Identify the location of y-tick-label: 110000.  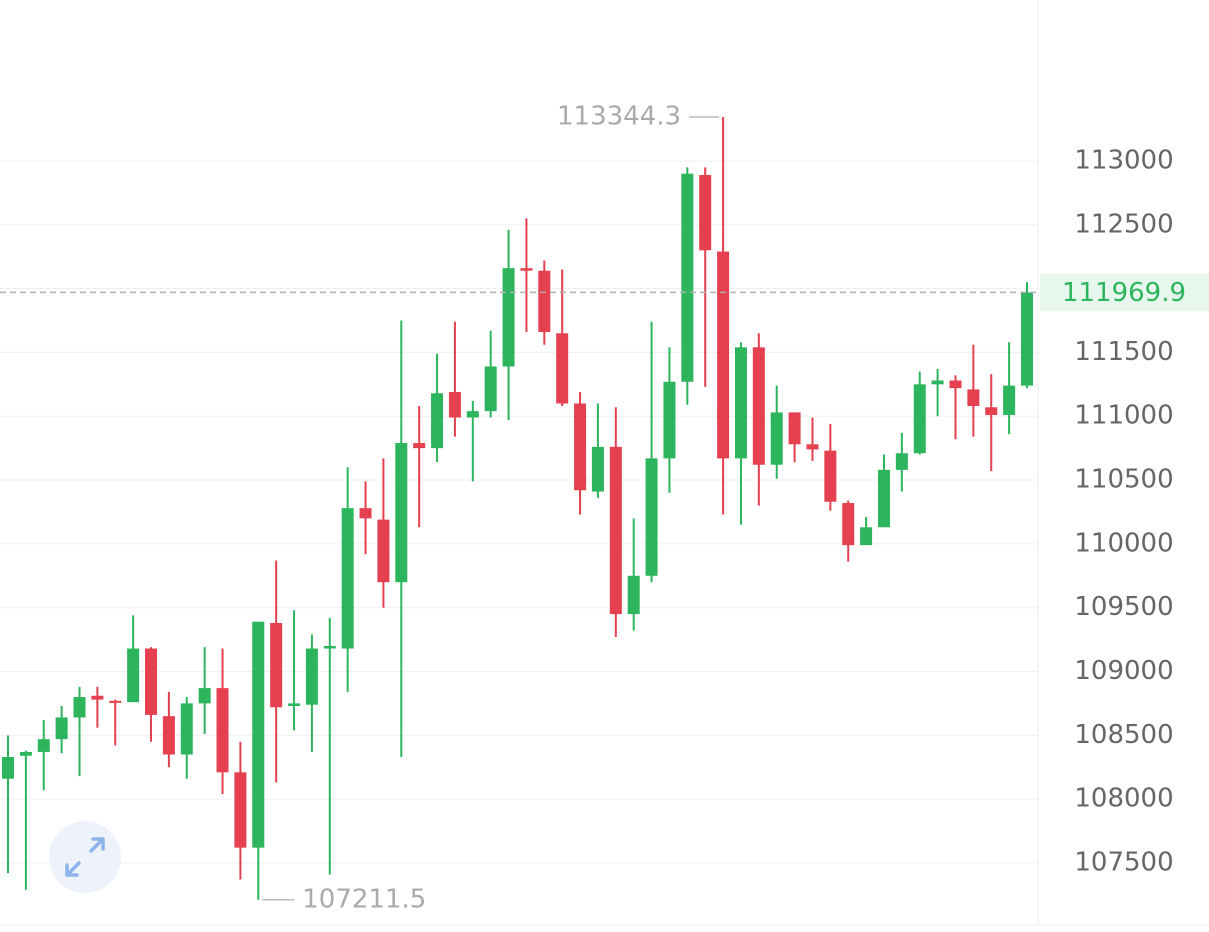
(1123, 543).